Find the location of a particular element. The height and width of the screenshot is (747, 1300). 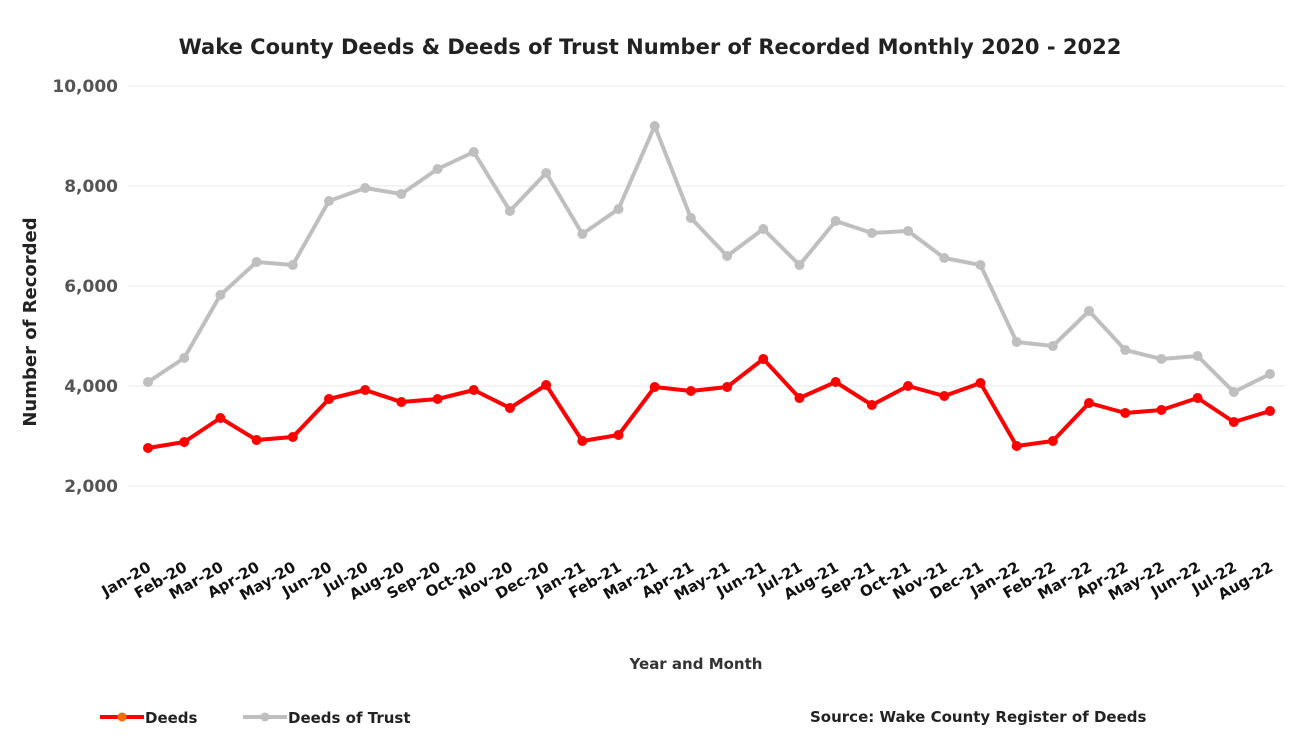

y-tick-label: 4,000 is located at coordinates (91, 387).